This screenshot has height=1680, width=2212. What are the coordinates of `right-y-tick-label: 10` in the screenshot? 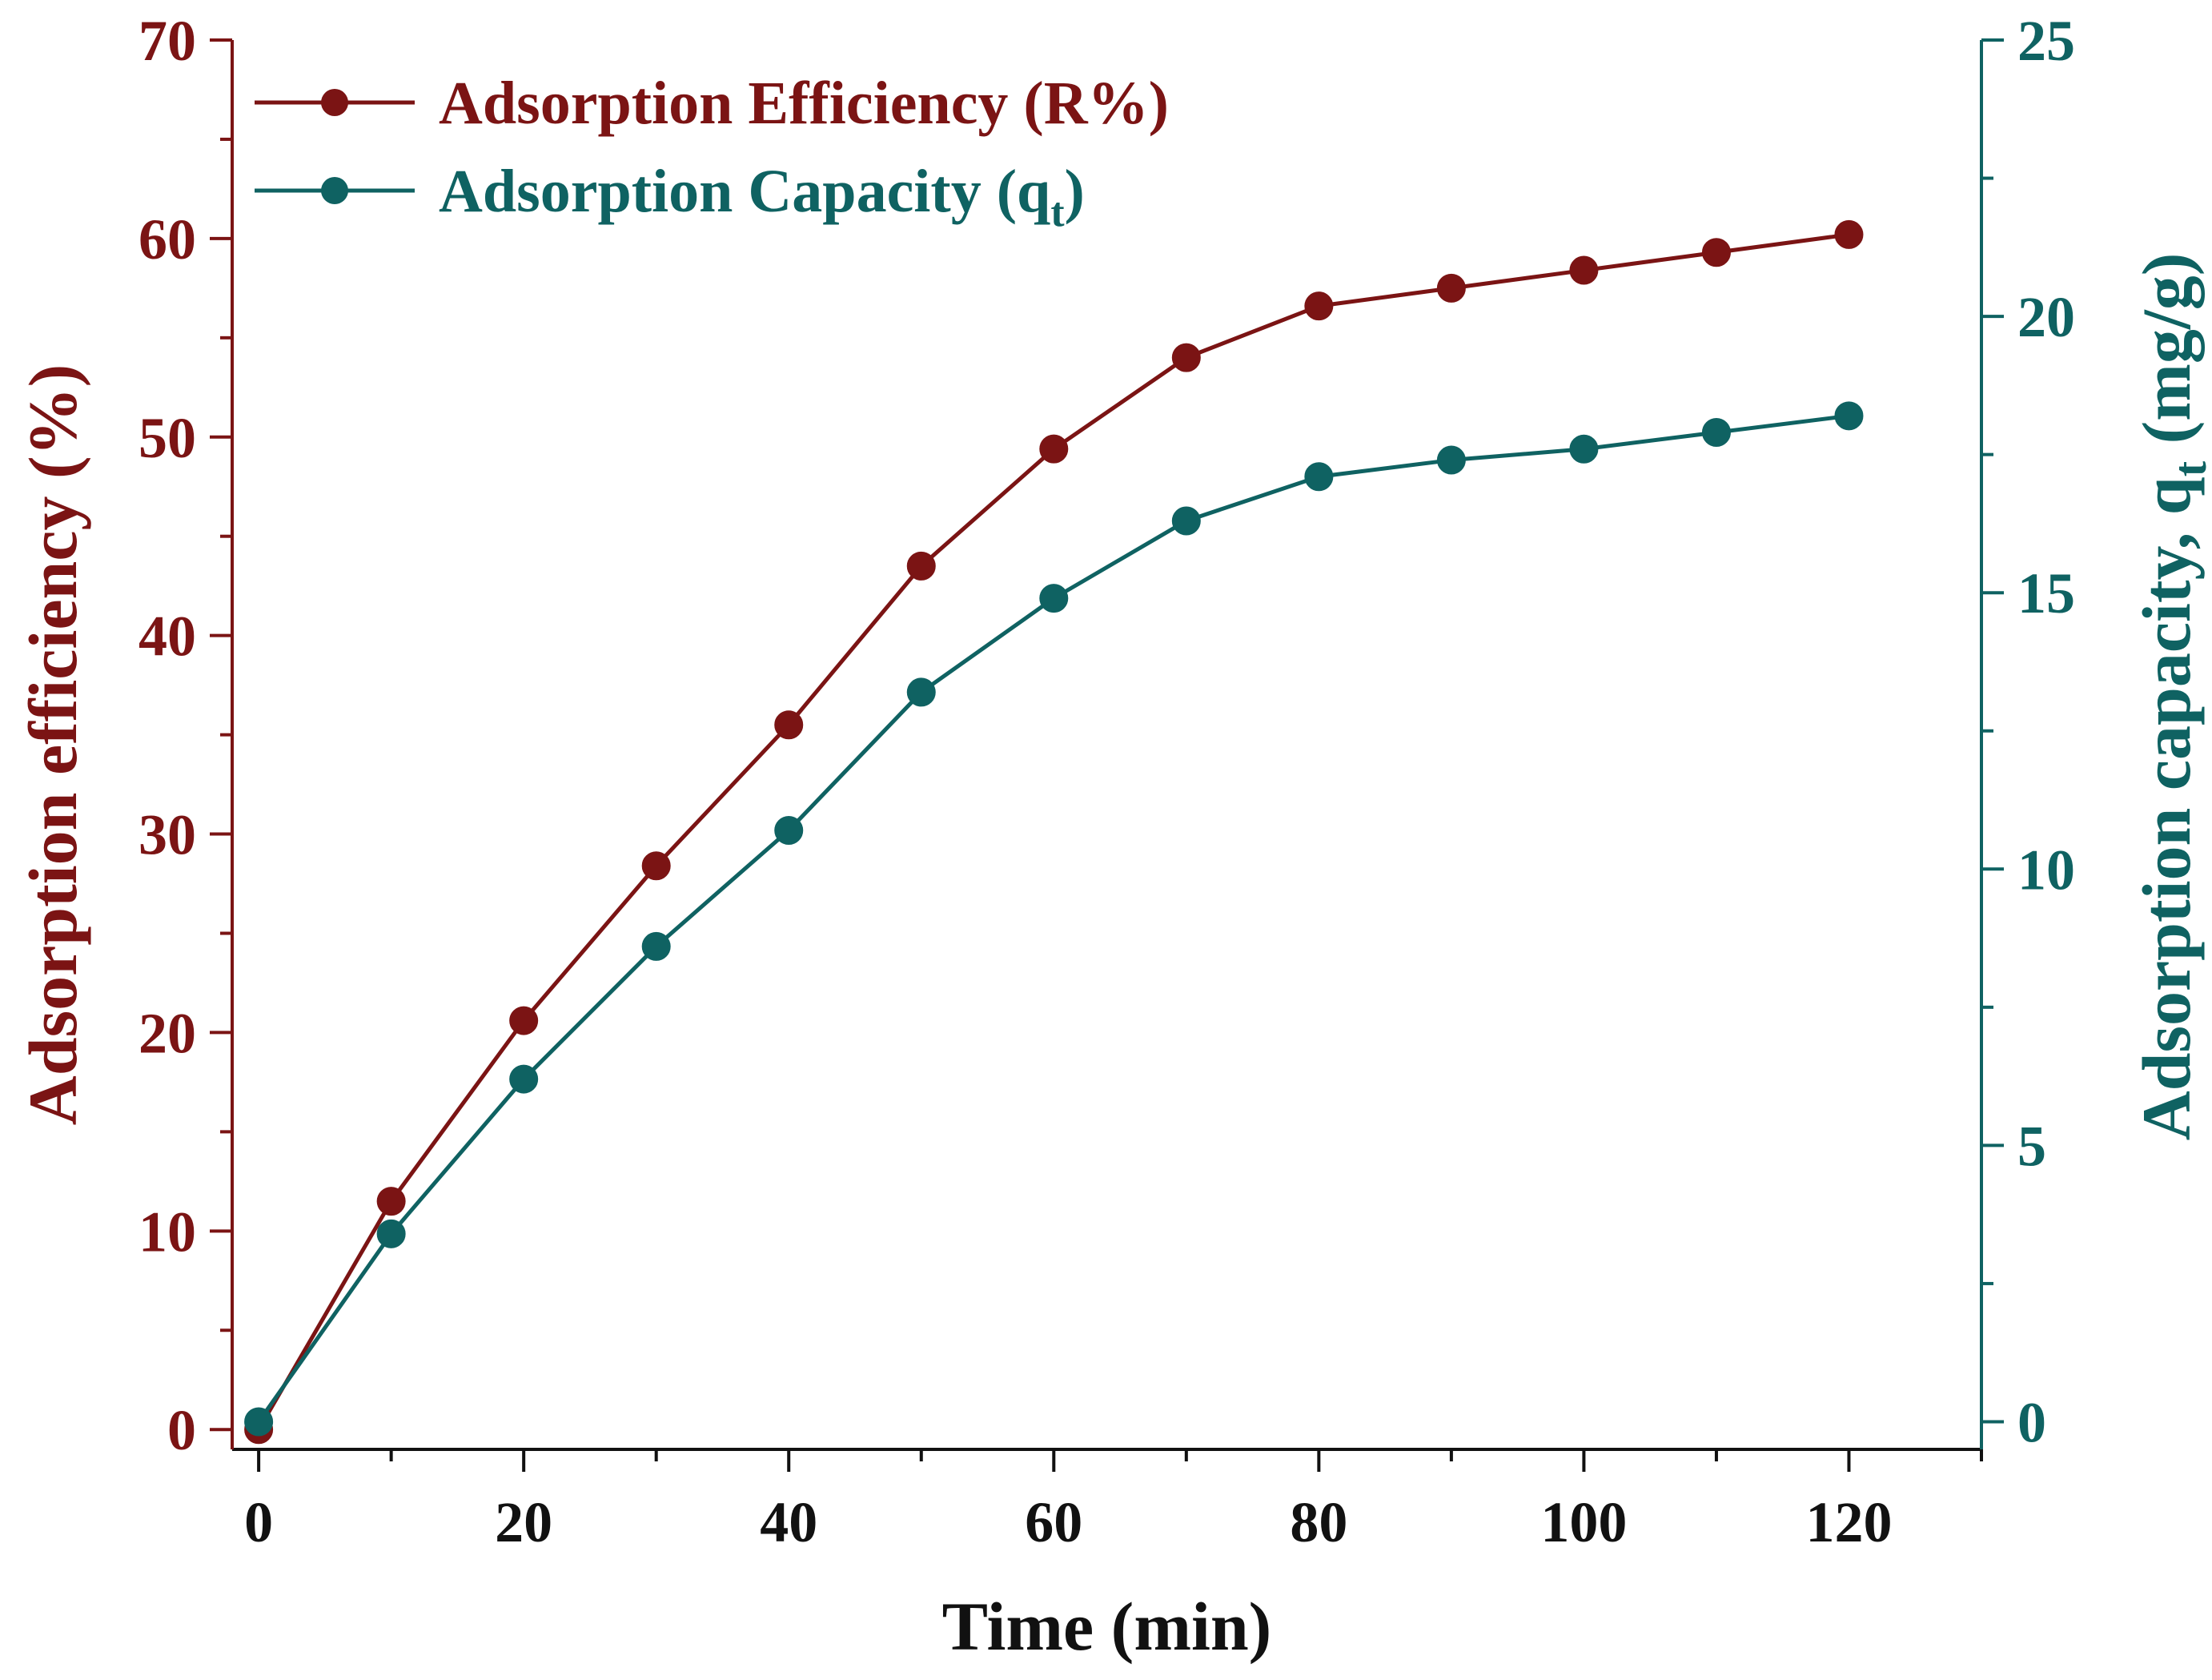 It's located at (2046, 870).